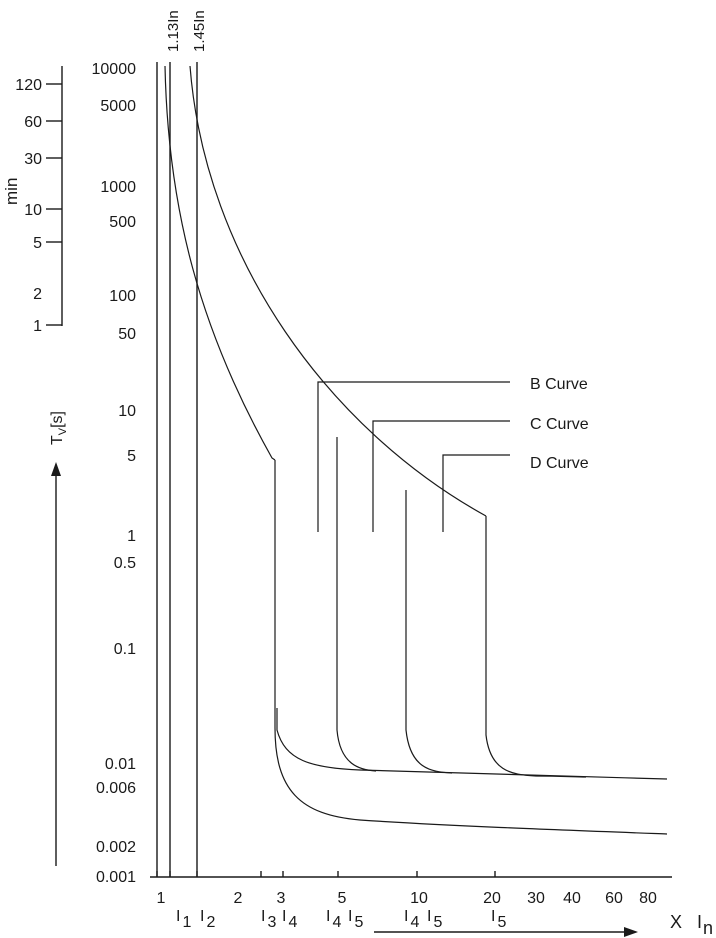 The height and width of the screenshot is (938, 716). Describe the element at coordinates (441, 476) in the screenshot. I see `legend-leader-c` at that location.